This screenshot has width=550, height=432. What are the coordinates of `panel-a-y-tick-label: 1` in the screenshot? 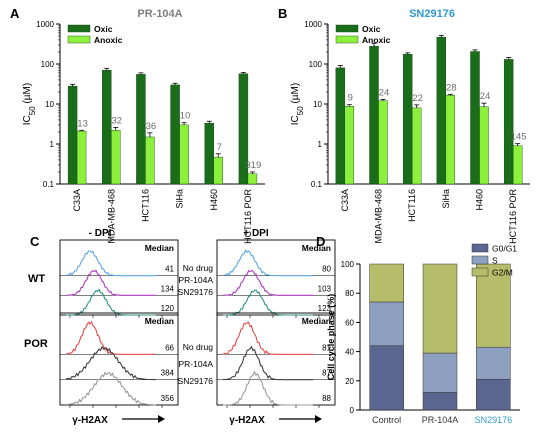 It's located at (52, 144).